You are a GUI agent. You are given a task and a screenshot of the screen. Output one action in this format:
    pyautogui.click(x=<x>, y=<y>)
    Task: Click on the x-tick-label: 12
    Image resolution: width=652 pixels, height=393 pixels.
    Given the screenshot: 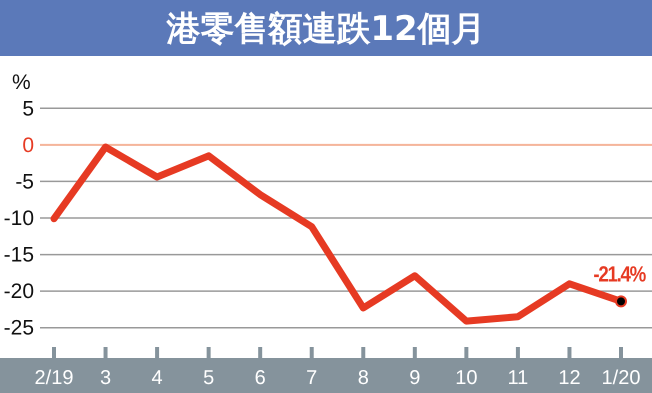 What is the action you would take?
    pyautogui.click(x=569, y=378)
    